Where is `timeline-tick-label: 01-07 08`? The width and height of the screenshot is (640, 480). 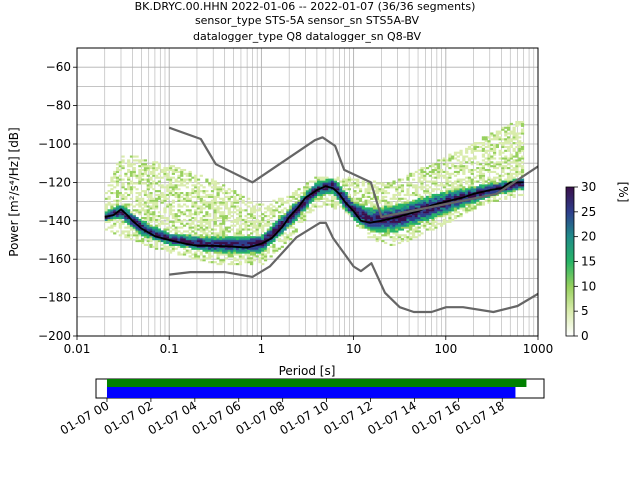 timeline-tick-label: 01-07 08 is located at coordinates (260, 417).